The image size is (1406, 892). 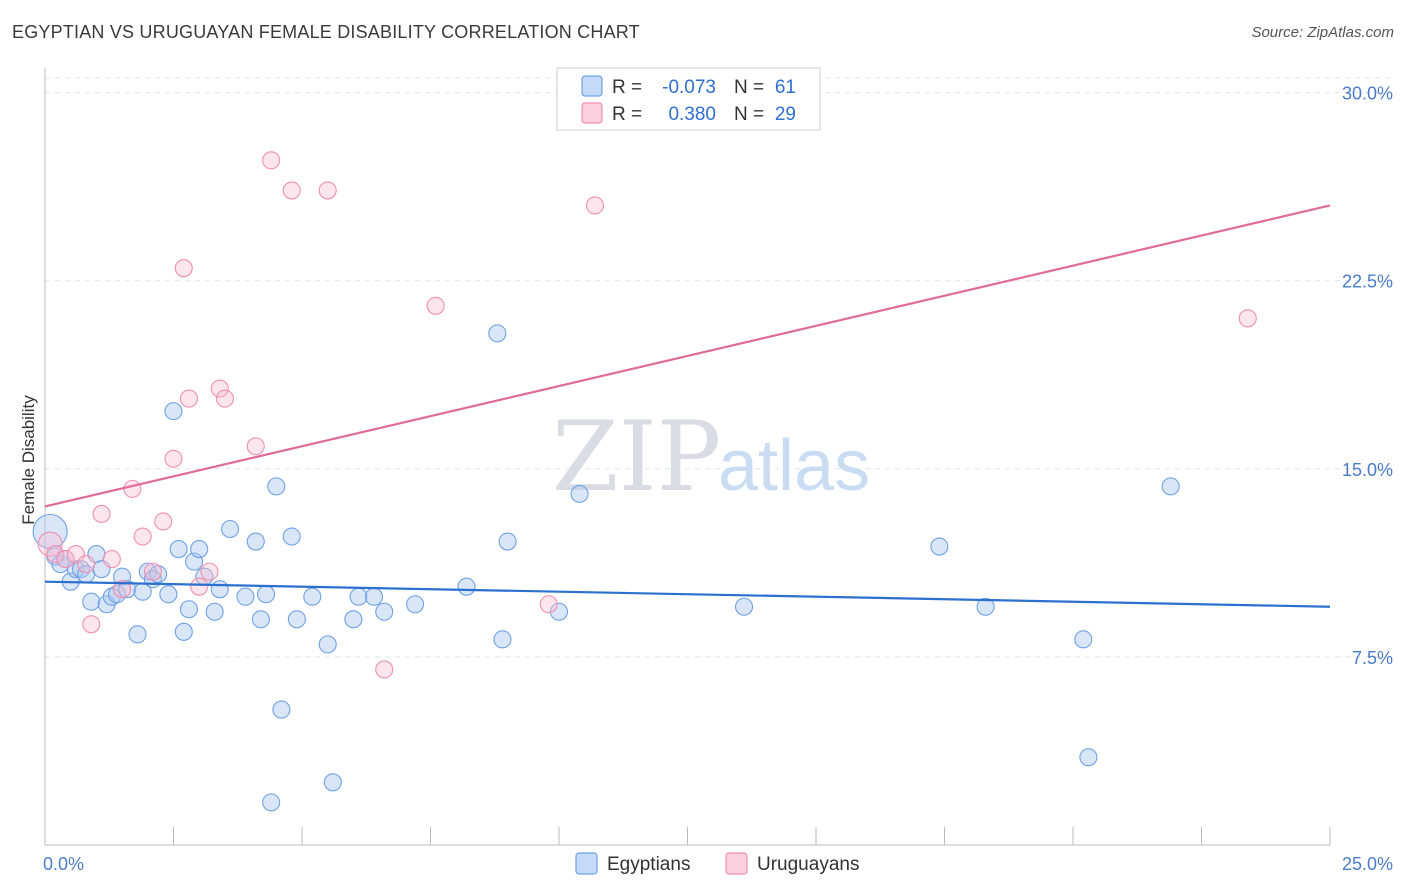 I want to click on x-tick-labels: 0.0% 25.0%, so click(x=718, y=864).